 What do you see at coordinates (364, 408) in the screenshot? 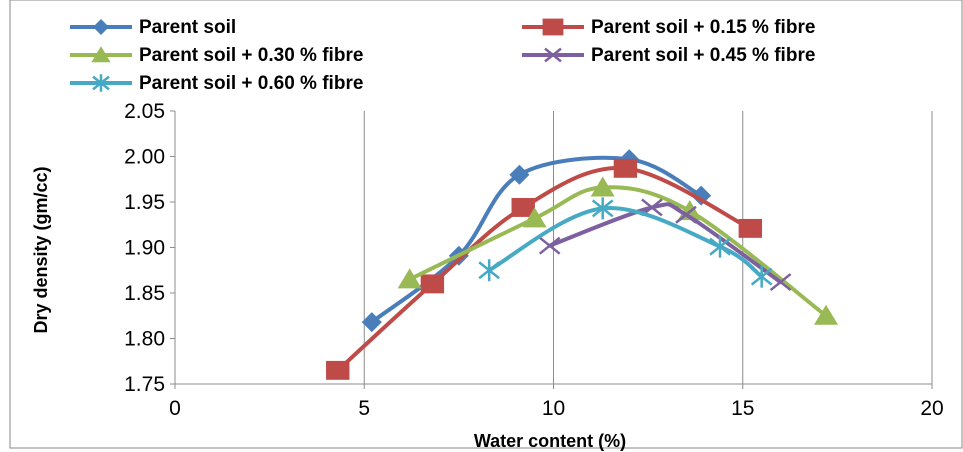
I see `x-tick-label: 5` at bounding box center [364, 408].